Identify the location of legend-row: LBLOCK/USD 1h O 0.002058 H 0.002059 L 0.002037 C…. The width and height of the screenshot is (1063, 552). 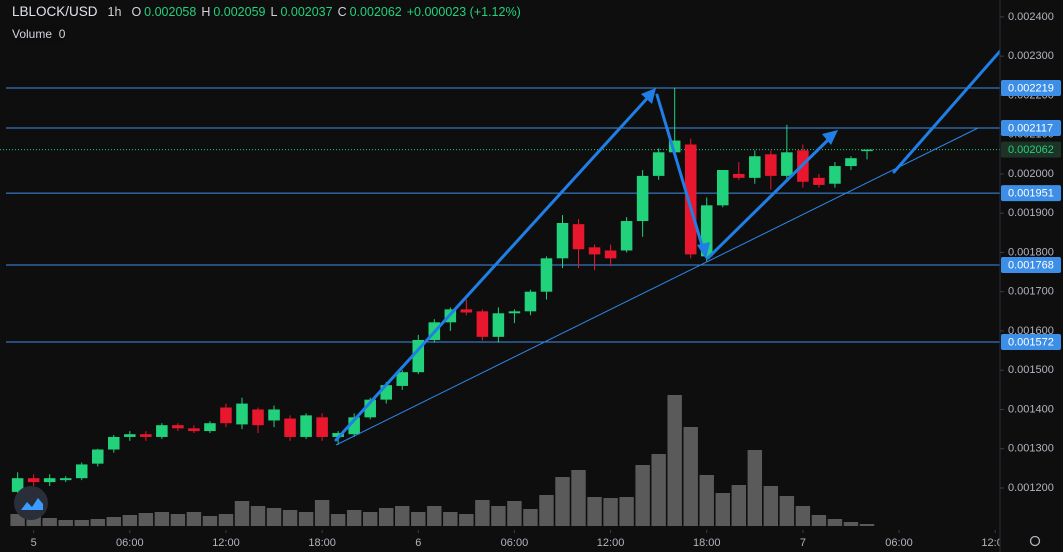
(269, 12).